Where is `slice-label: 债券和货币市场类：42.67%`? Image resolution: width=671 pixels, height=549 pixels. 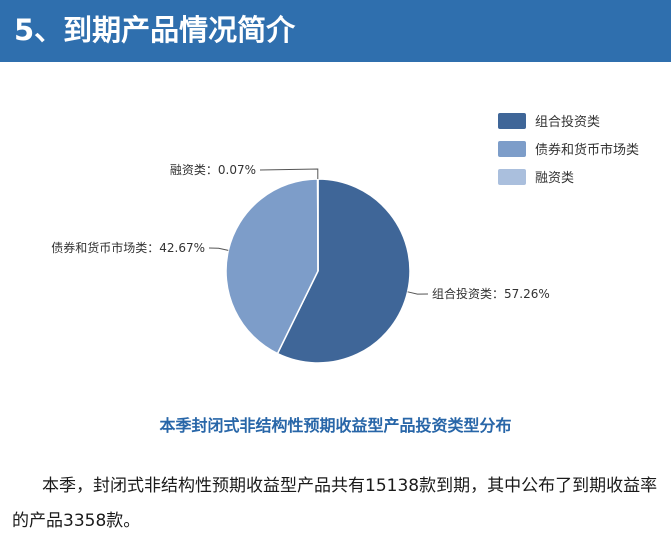 slice-label: 债券和货币市场类：42.67% is located at coordinates (128, 247).